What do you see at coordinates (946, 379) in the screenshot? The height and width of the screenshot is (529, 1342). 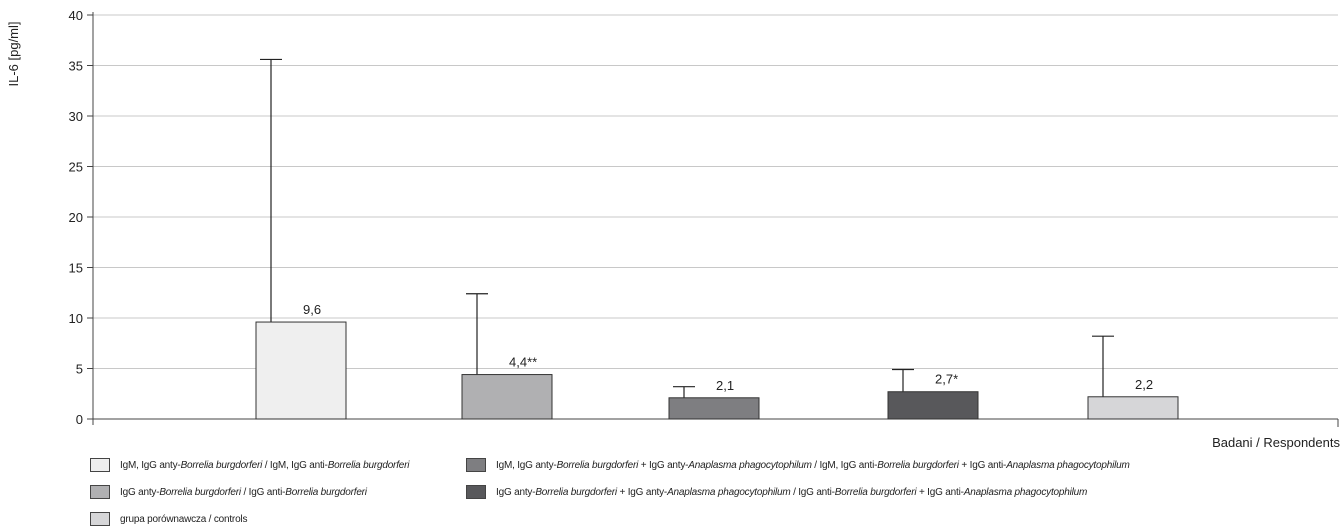 I see `data-label-4: 2,7*` at bounding box center [946, 379].